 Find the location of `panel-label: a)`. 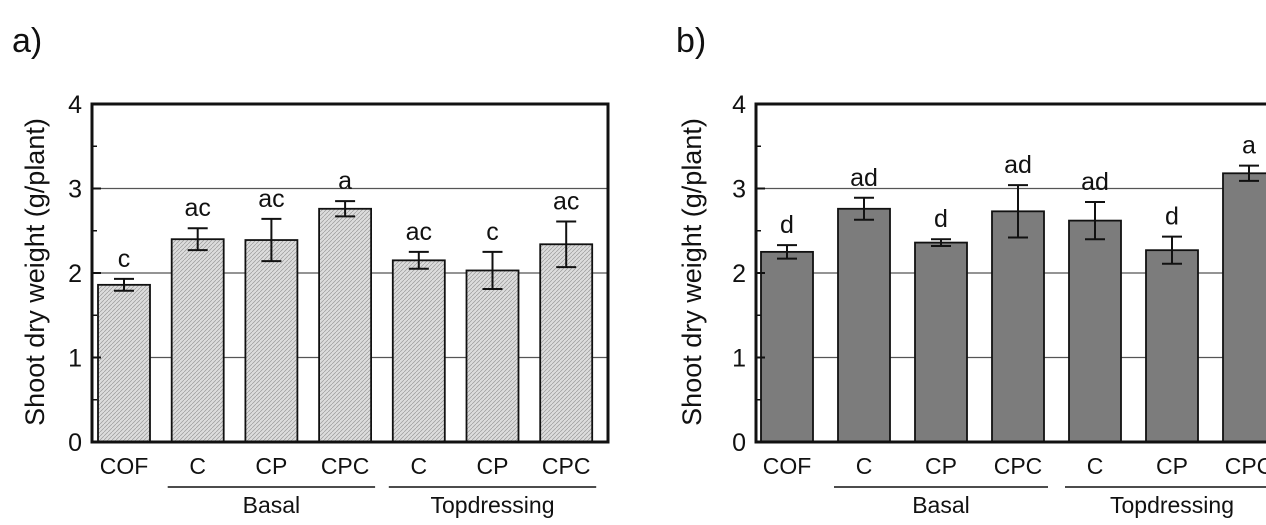

panel-label: a) is located at coordinates (27, 41).